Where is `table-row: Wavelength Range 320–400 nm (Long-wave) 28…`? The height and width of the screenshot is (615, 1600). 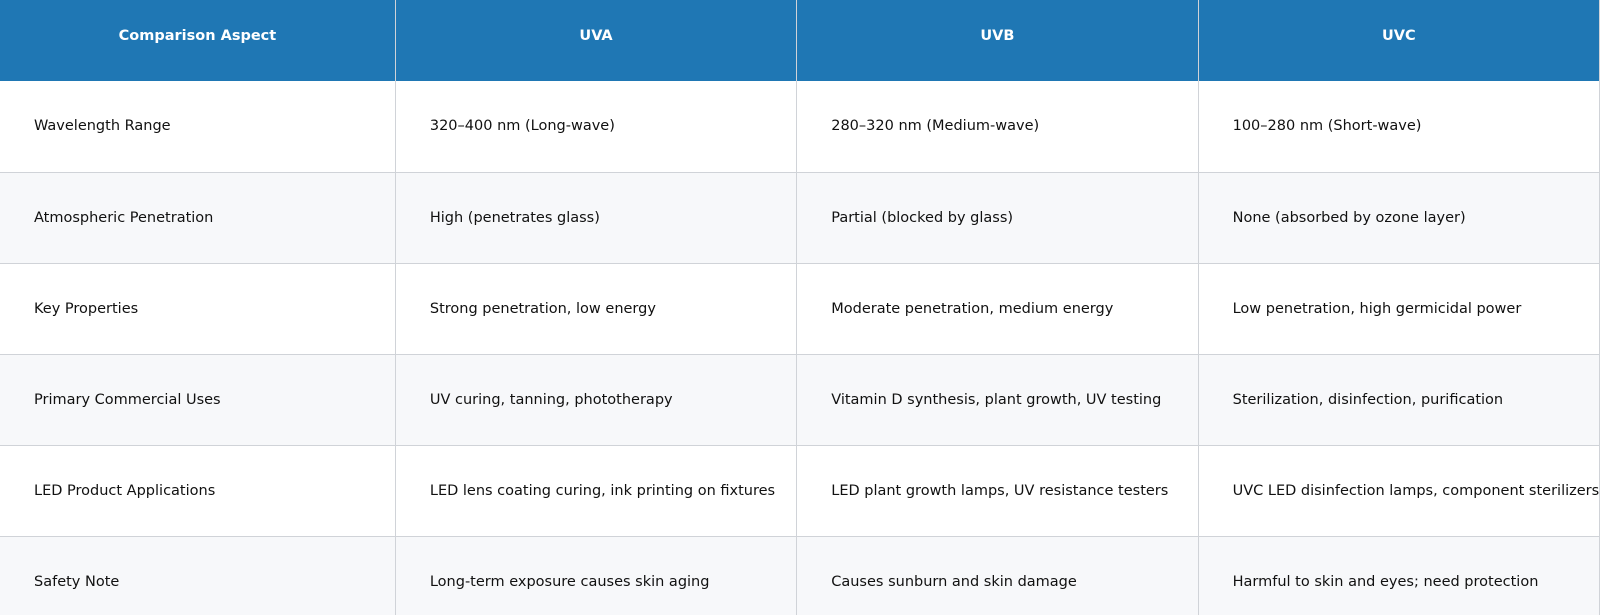 table-row: Wavelength Range 320–400 nm (Long-wave) 28… is located at coordinates (800, 127).